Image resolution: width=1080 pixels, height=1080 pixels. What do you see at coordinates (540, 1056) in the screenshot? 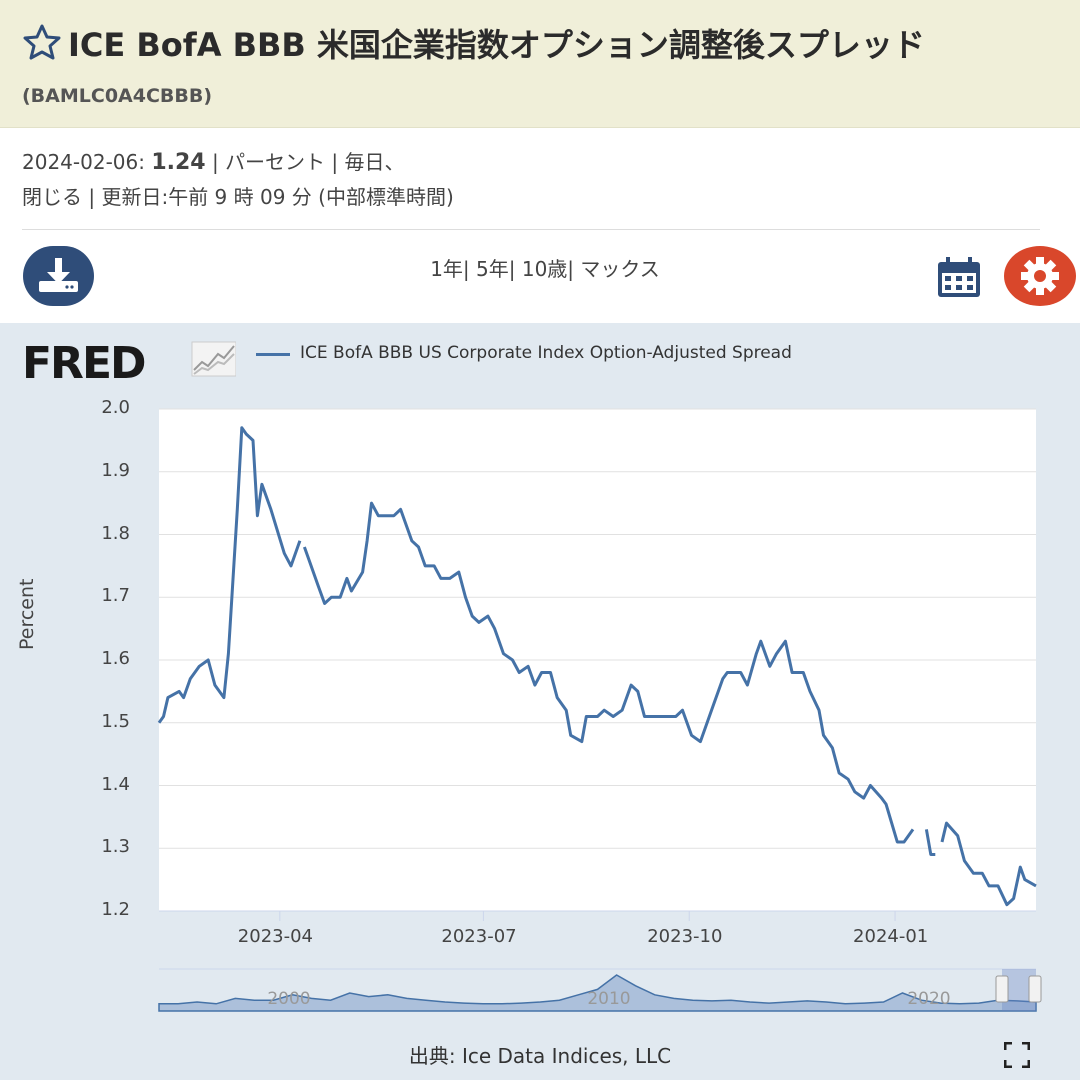
I see `source-note: 出典: Ice Data Indices, LLC` at bounding box center [540, 1056].